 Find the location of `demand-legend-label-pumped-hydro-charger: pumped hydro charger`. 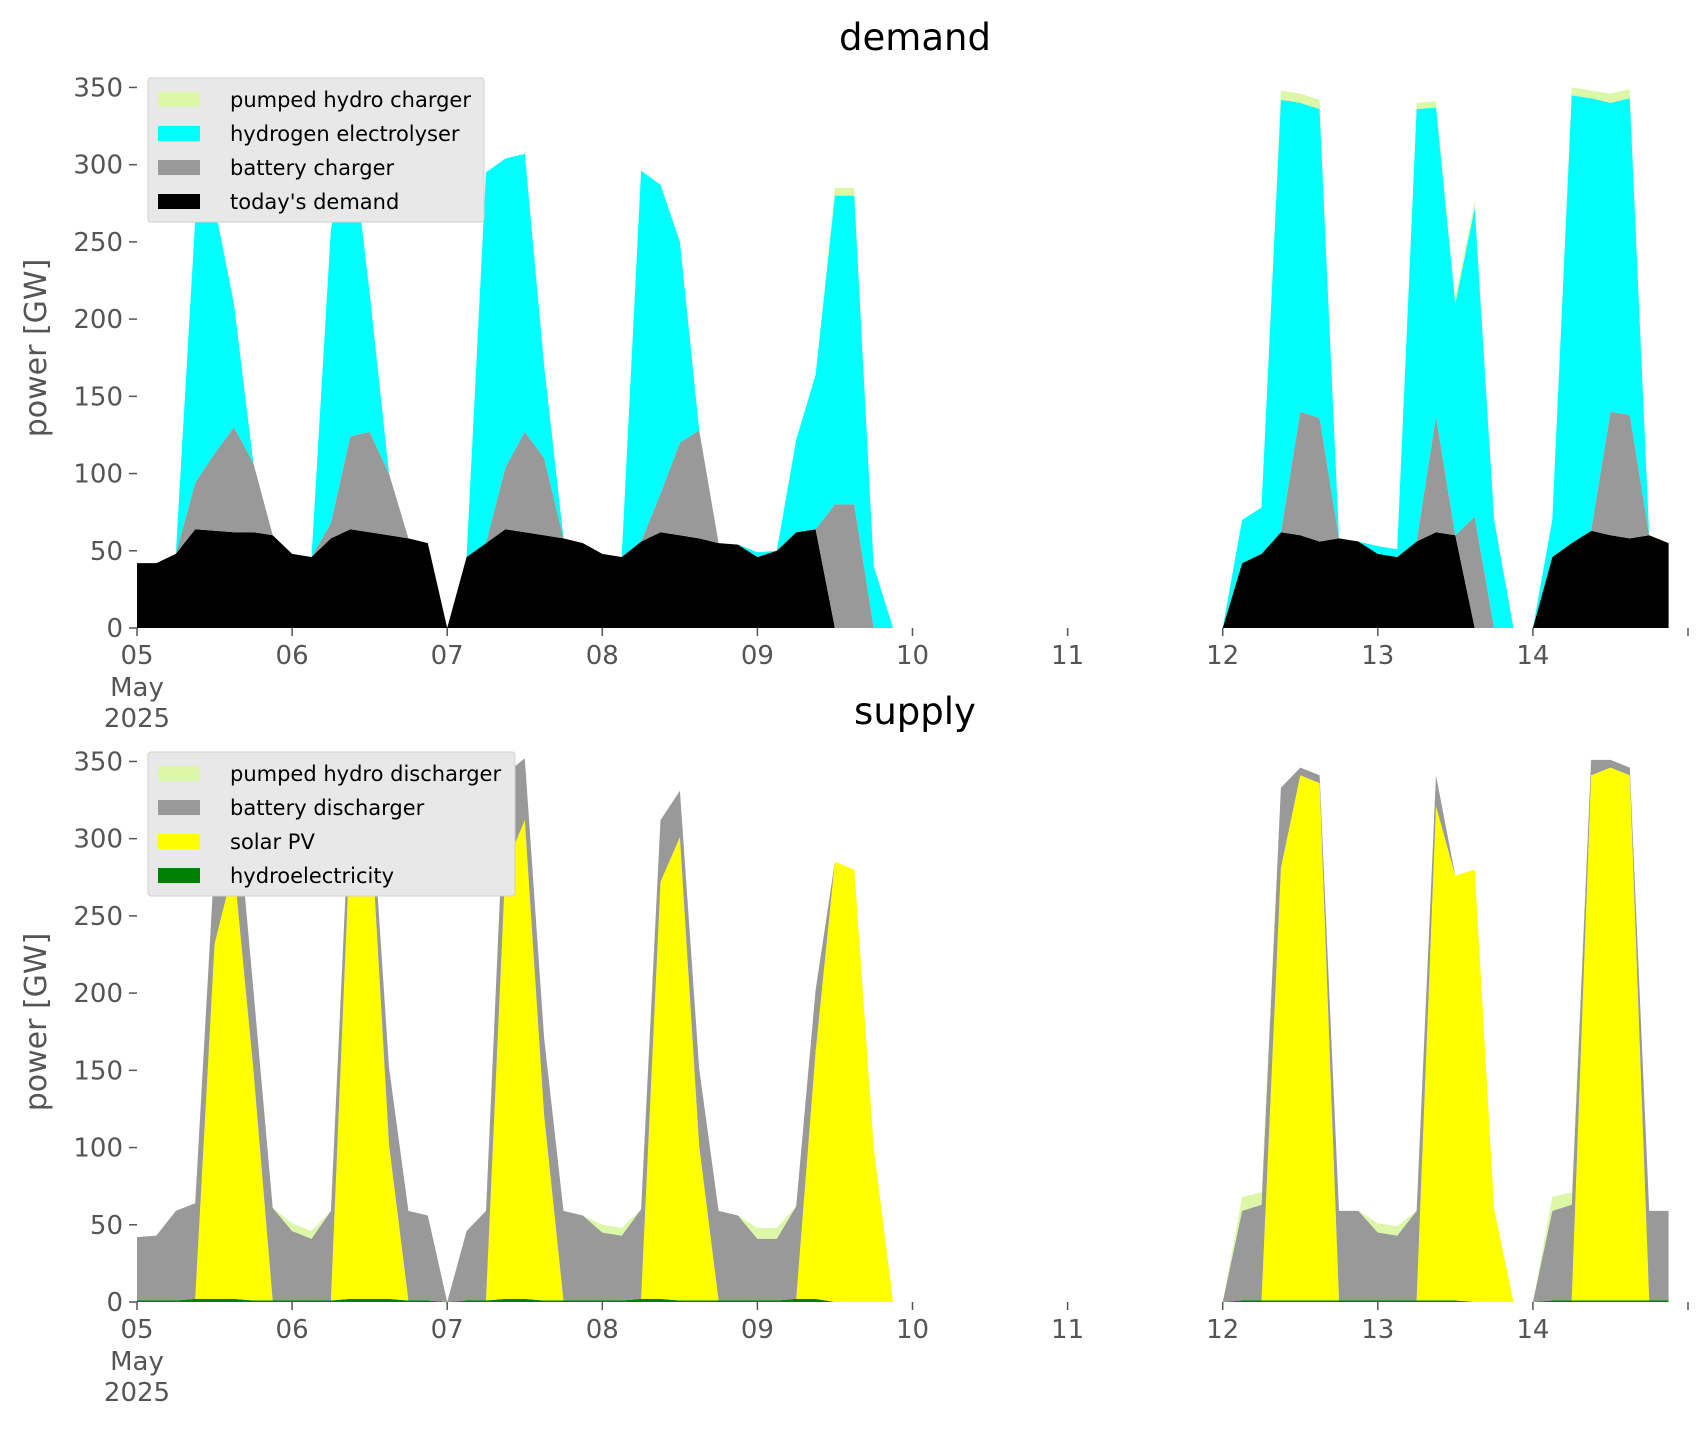

demand-legend-label-pumped-hydro-charger: pumped hydro charger is located at coordinates (350, 100).